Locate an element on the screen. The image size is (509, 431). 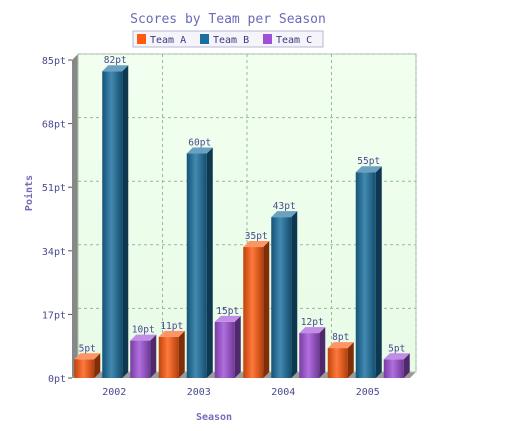
y-axis-label: Points is located at coordinates (29, 193).